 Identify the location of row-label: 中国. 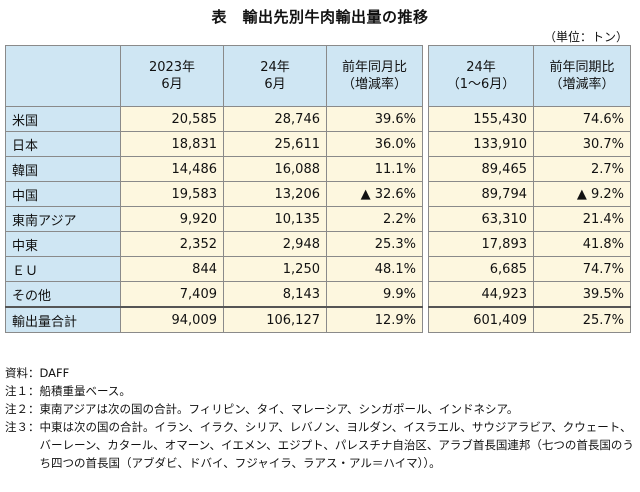
(63, 194).